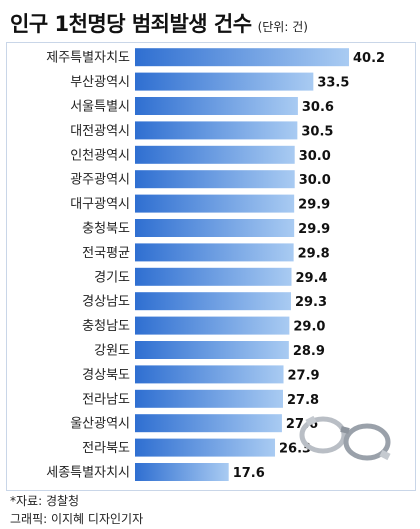 The height and width of the screenshot is (529, 420). Describe the element at coordinates (45, 501) in the screenshot. I see `source-note: *자료: 경찰청` at that location.